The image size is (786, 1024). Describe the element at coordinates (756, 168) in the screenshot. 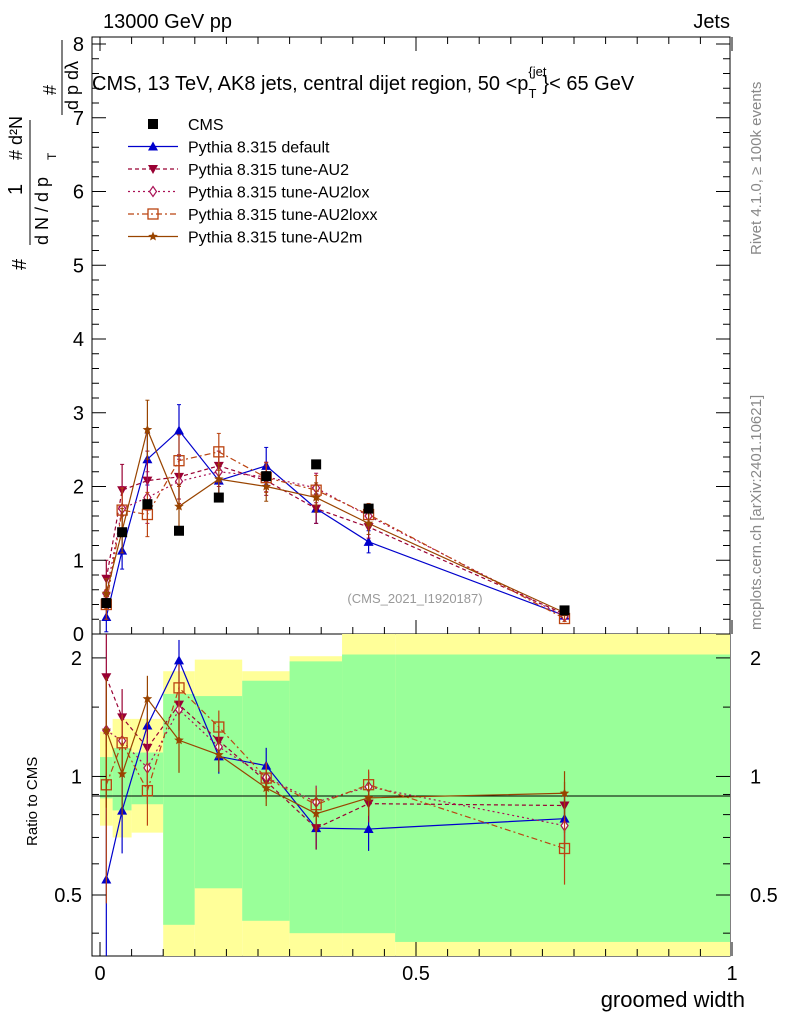

I see `rivet-label: Rivet 4.1.0, ≥ 100k events` at that location.